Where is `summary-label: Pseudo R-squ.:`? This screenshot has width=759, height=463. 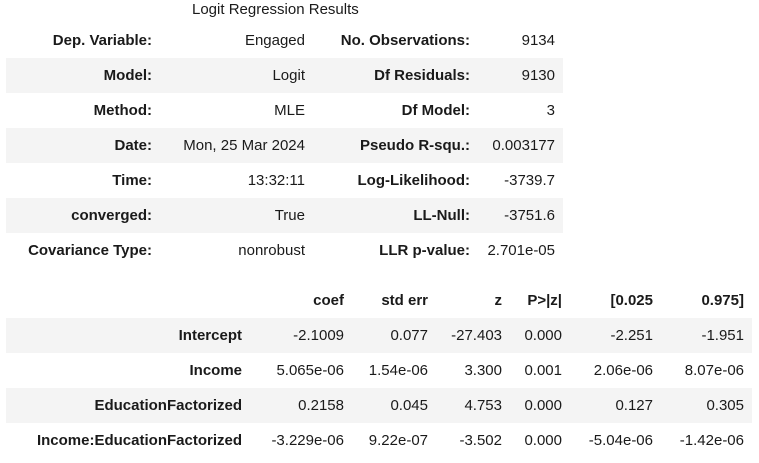 summary-label: Pseudo R-squ.: is located at coordinates (414, 145).